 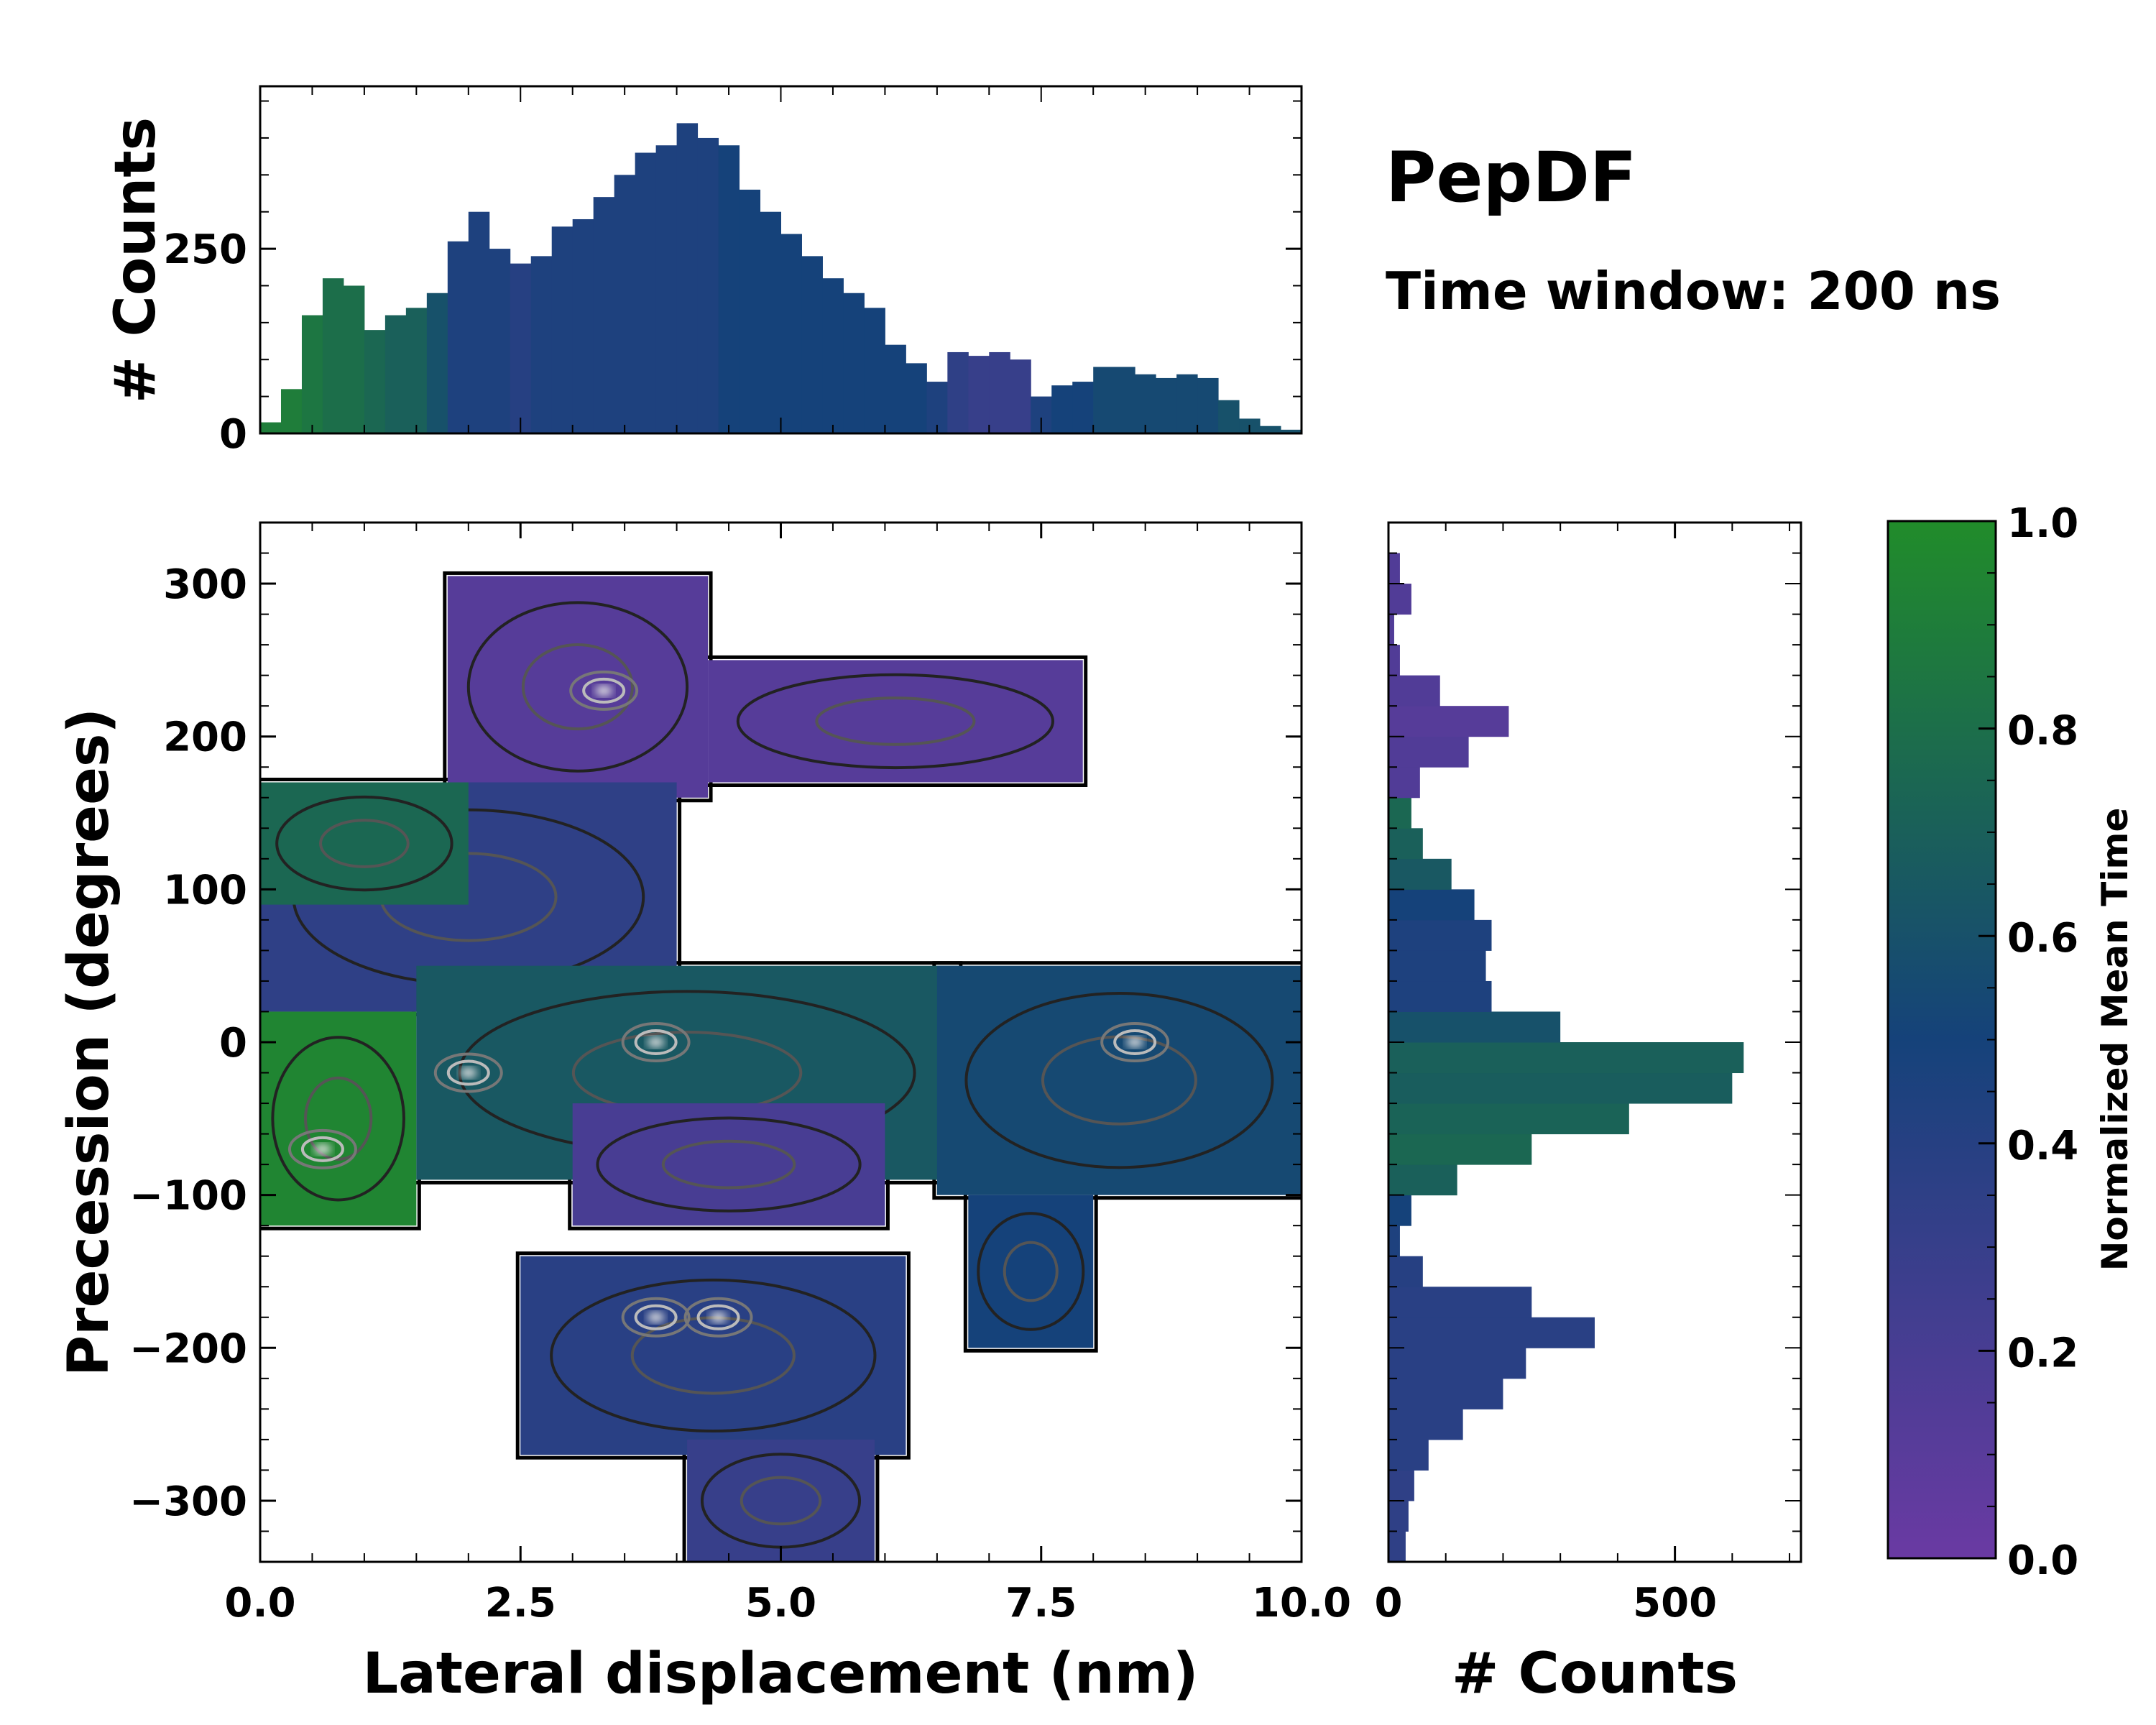 What do you see at coordinates (2043, 938) in the screenshot?
I see `colorbar-tick-label: 0.6` at bounding box center [2043, 938].